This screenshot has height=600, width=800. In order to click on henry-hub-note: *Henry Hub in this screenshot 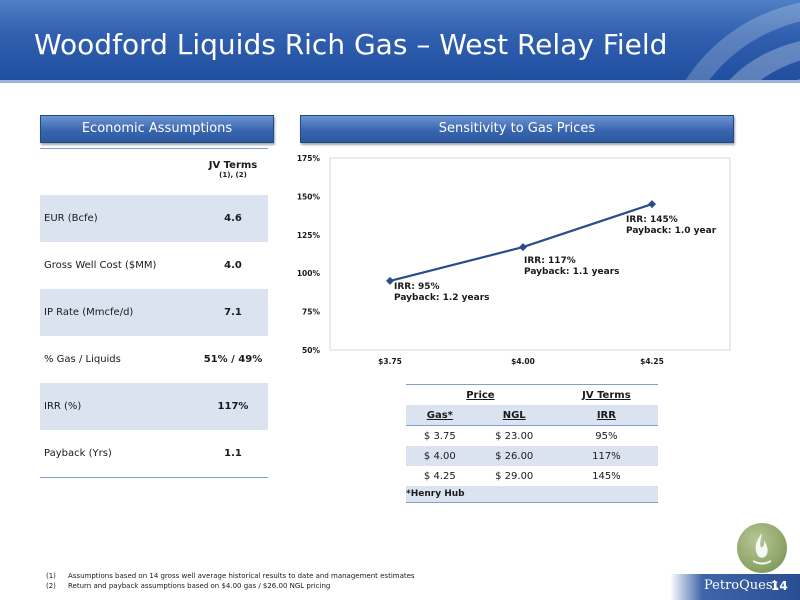, I will do `click(532, 494)`.